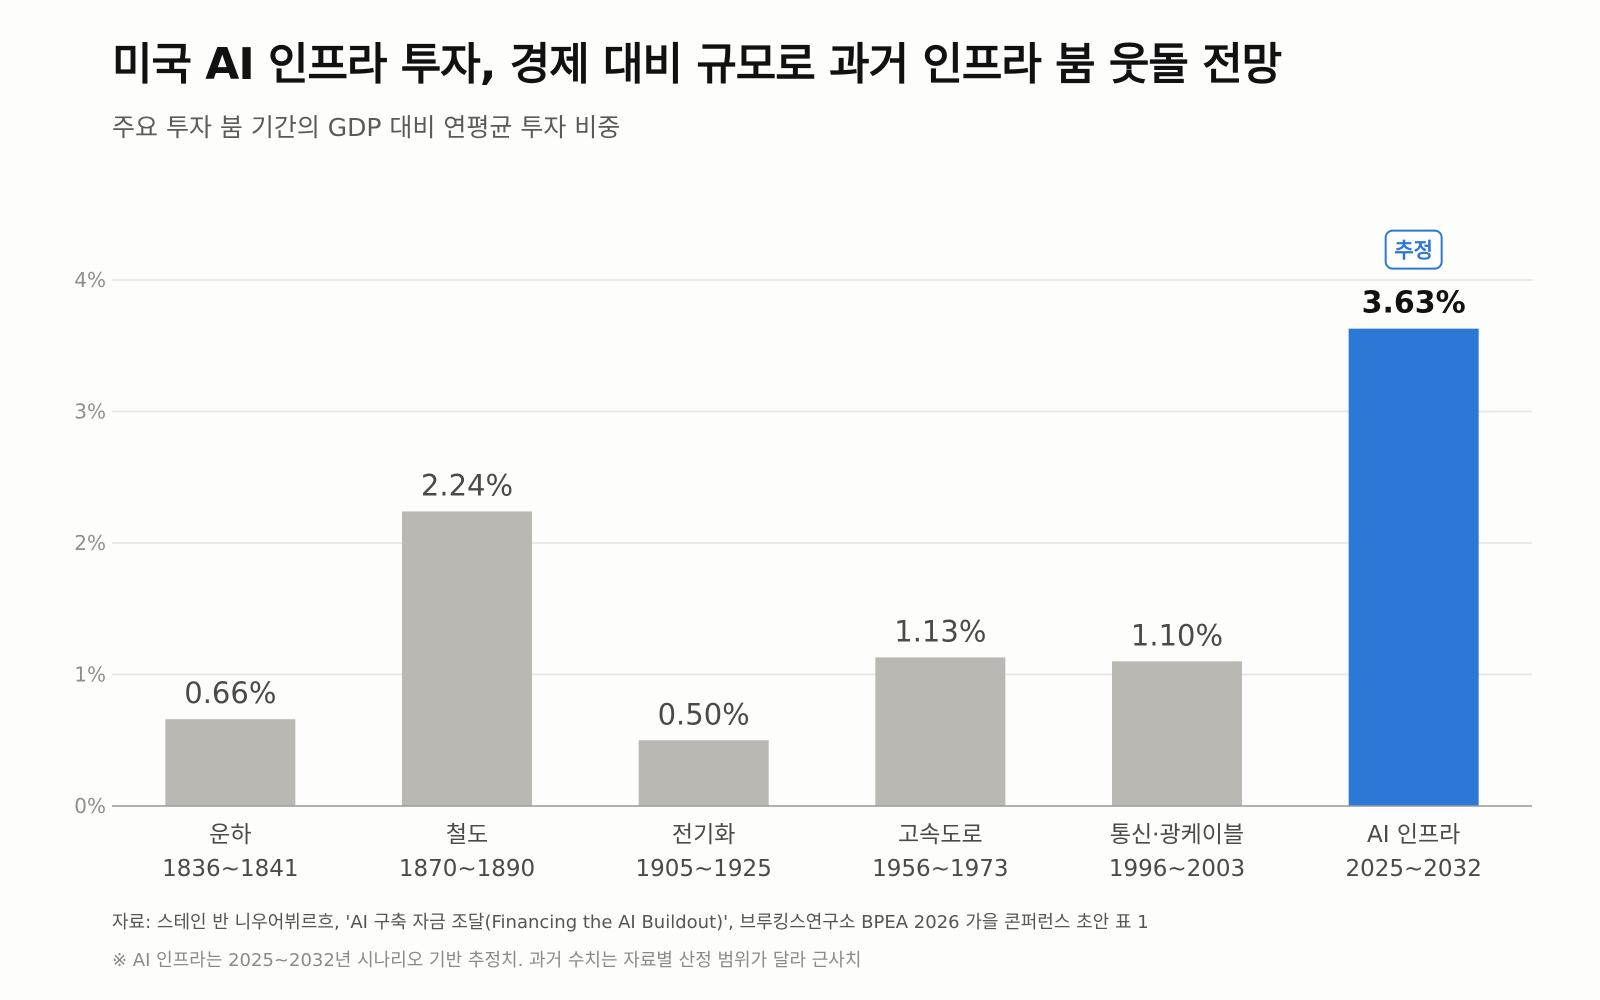 This screenshot has width=1600, height=1000. What do you see at coordinates (704, 714) in the screenshot?
I see `data-label: 0.50%` at bounding box center [704, 714].